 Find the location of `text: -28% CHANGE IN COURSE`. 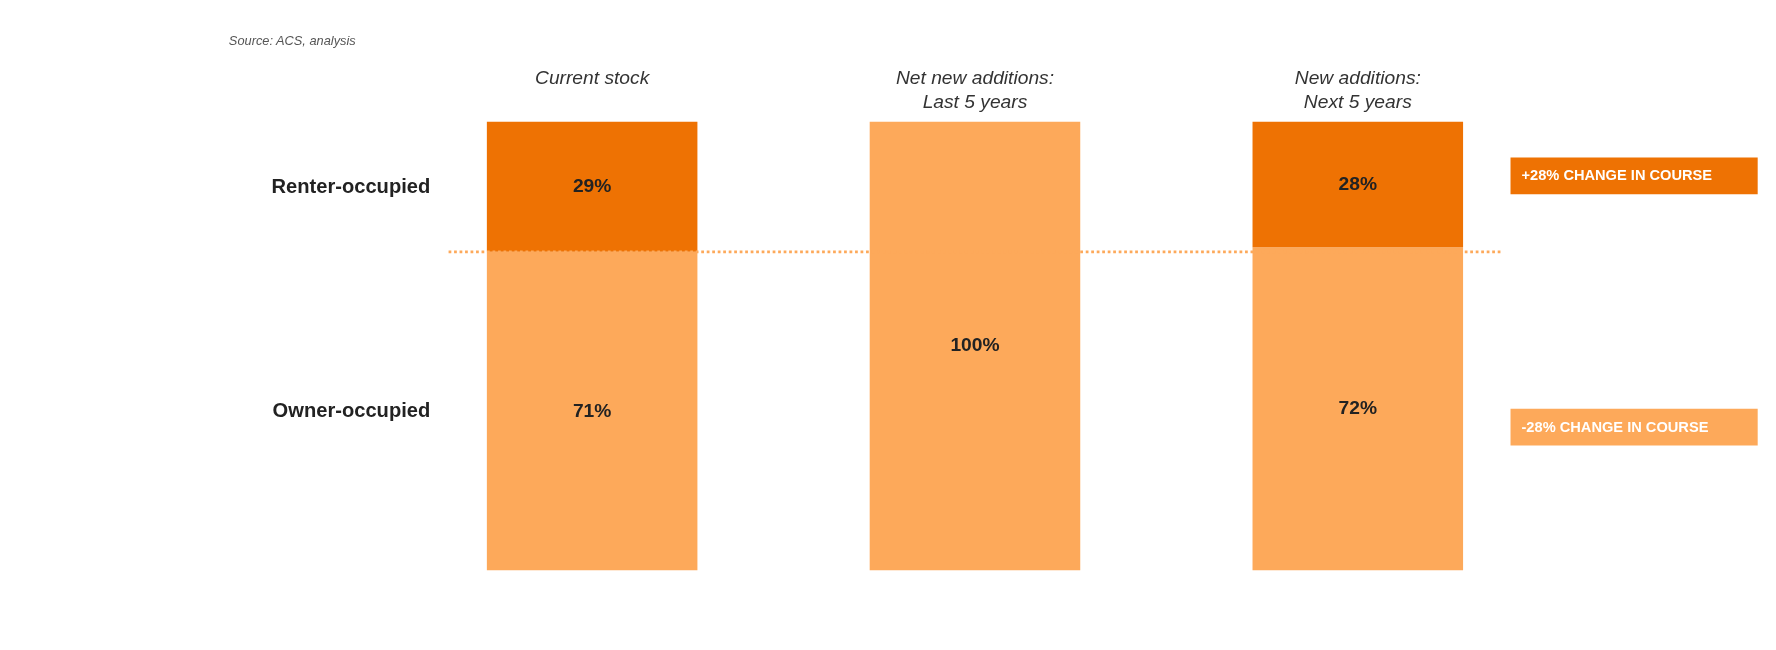

text: -28% CHANGE IN COURSE is located at coordinates (1615, 426).